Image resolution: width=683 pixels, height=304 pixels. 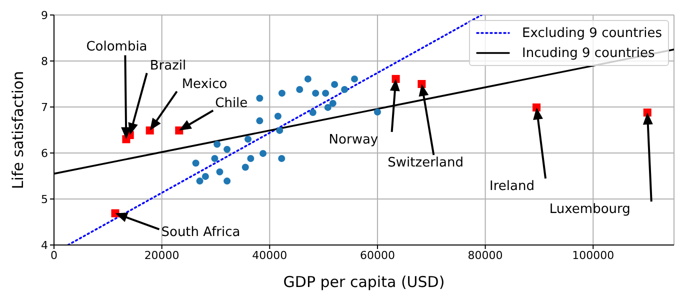 What do you see at coordinates (162, 255) in the screenshot?
I see `x-tick-label: 20000` at bounding box center [162, 255].